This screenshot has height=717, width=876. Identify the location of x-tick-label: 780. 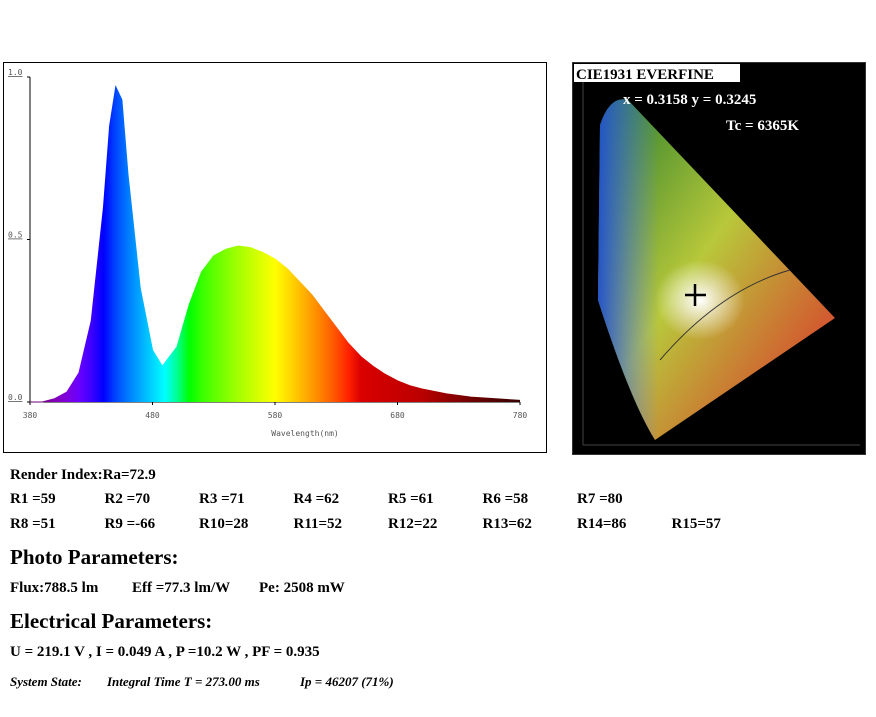
(520, 415).